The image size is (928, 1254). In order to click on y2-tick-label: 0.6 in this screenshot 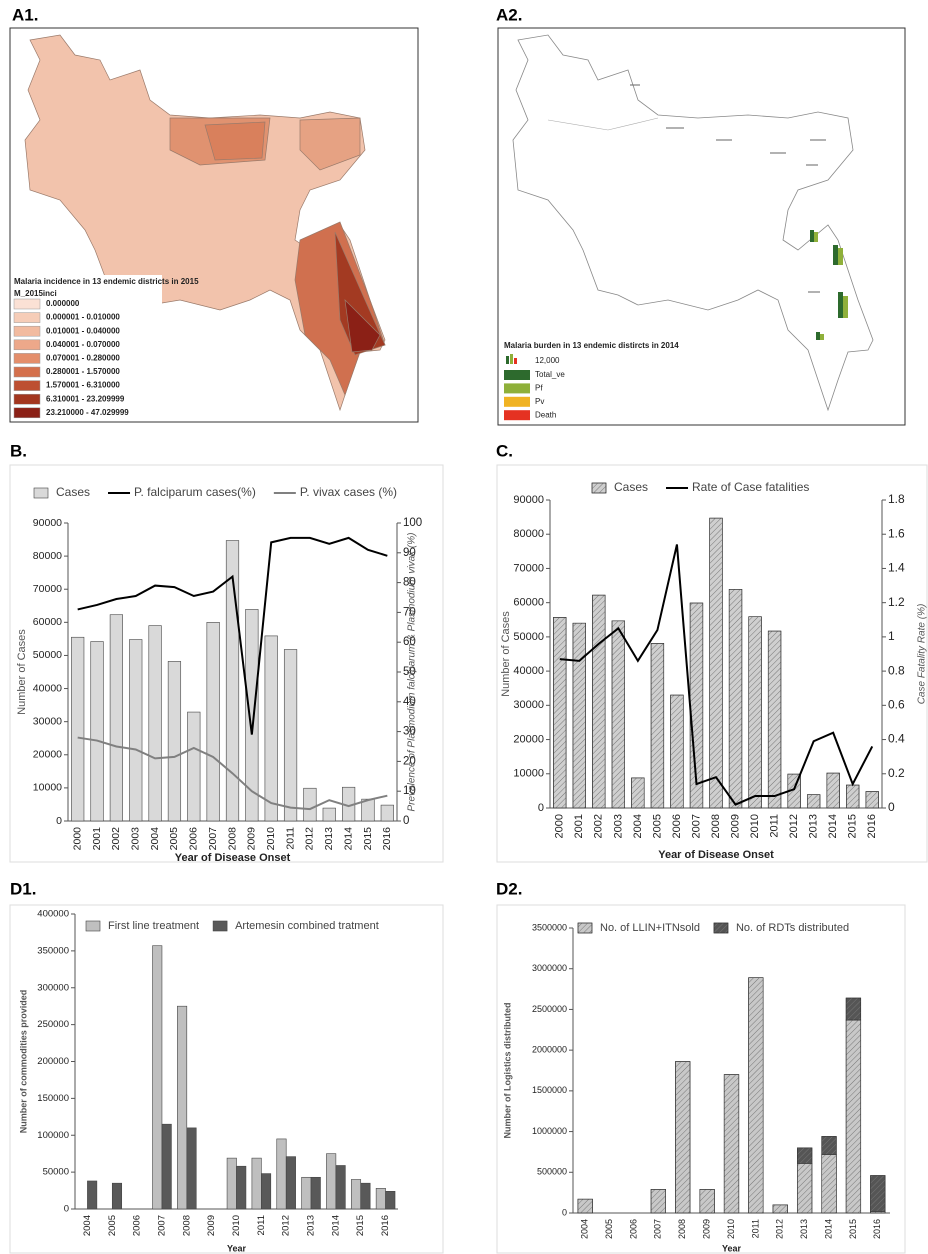, I will do `click(896, 705)`.